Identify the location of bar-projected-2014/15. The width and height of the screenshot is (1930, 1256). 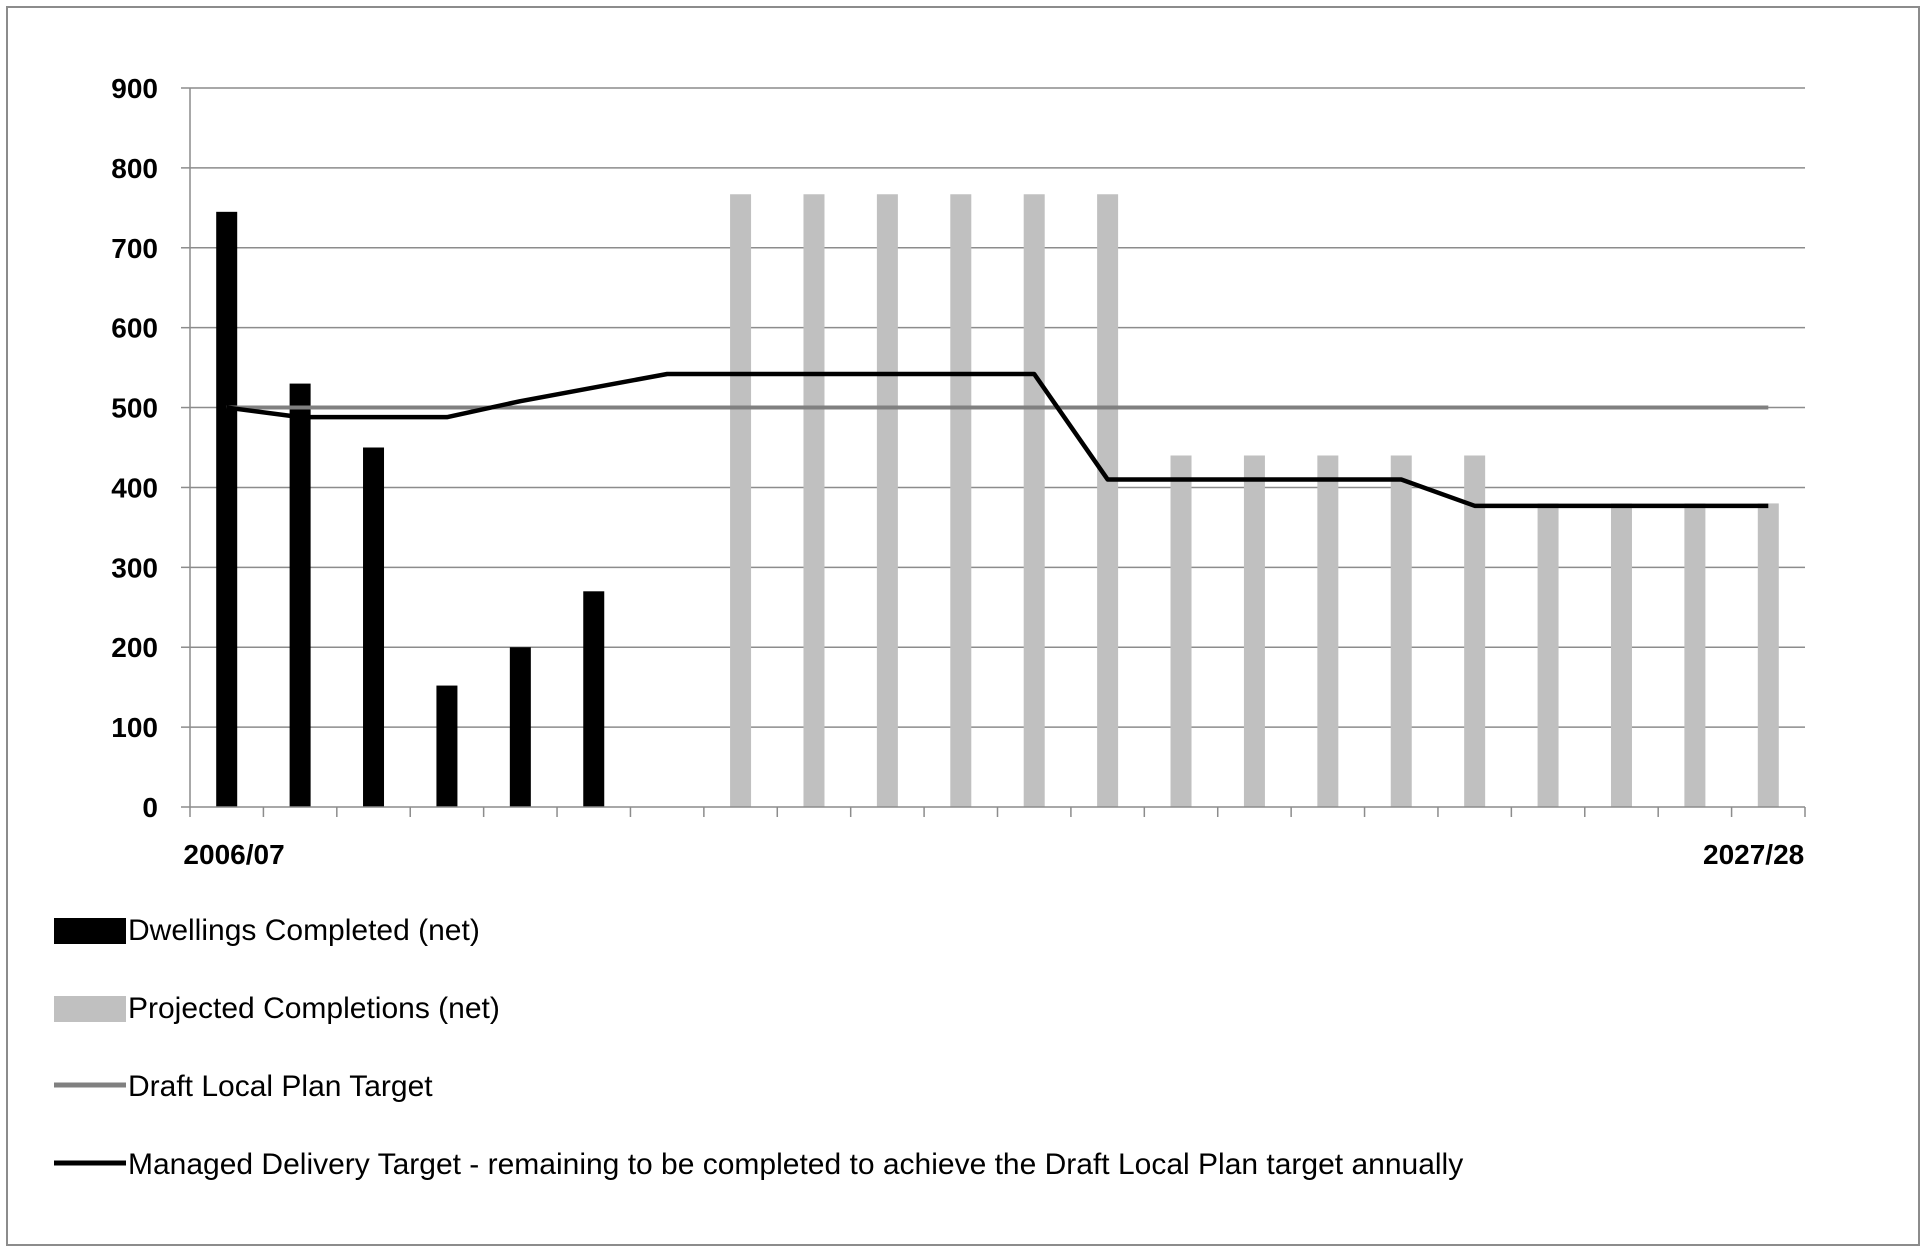
(814, 501).